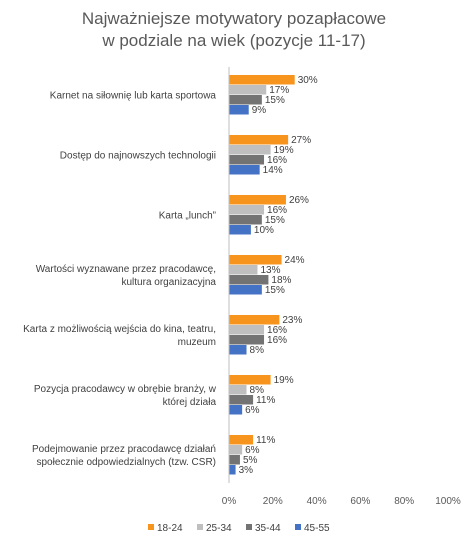 The height and width of the screenshot is (540, 469). What do you see at coordinates (219, 528) in the screenshot?
I see `legend-label: 25-34` at bounding box center [219, 528].